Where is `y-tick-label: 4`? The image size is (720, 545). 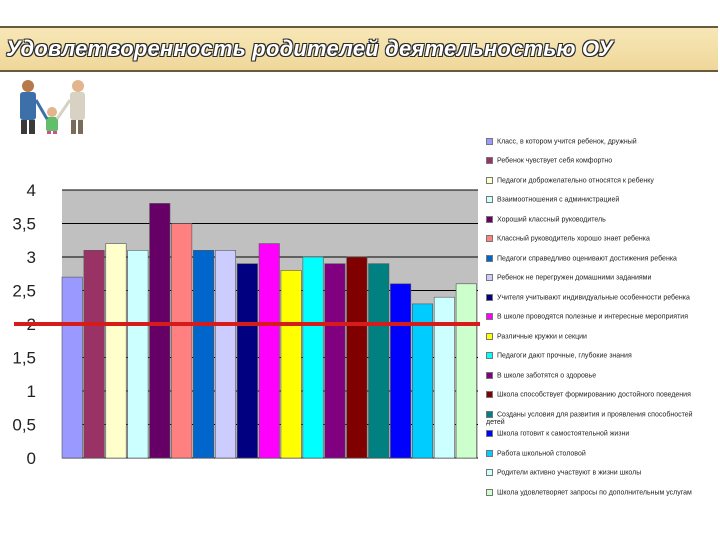 y-tick-label: 4 is located at coordinates (31, 190).